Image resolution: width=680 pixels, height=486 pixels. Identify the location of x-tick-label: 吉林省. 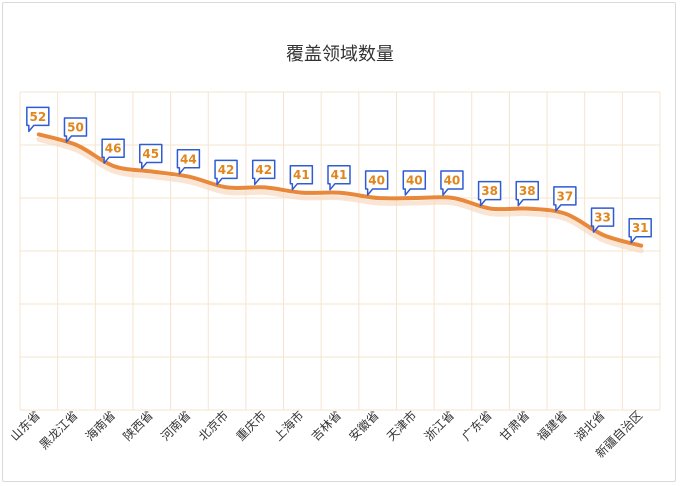
(326, 425).